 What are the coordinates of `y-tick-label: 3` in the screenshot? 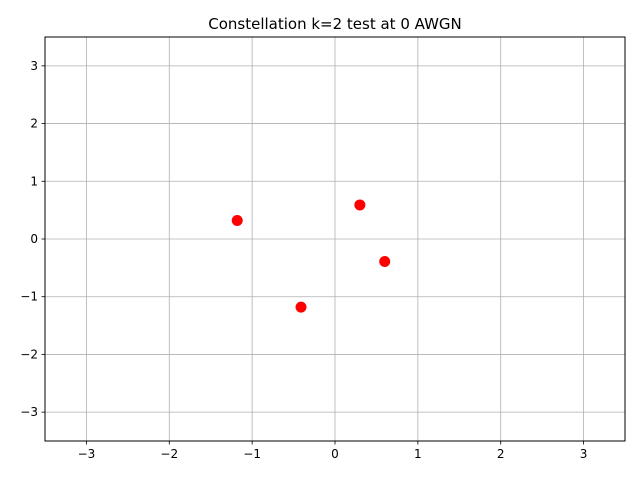 It's located at (34, 66).